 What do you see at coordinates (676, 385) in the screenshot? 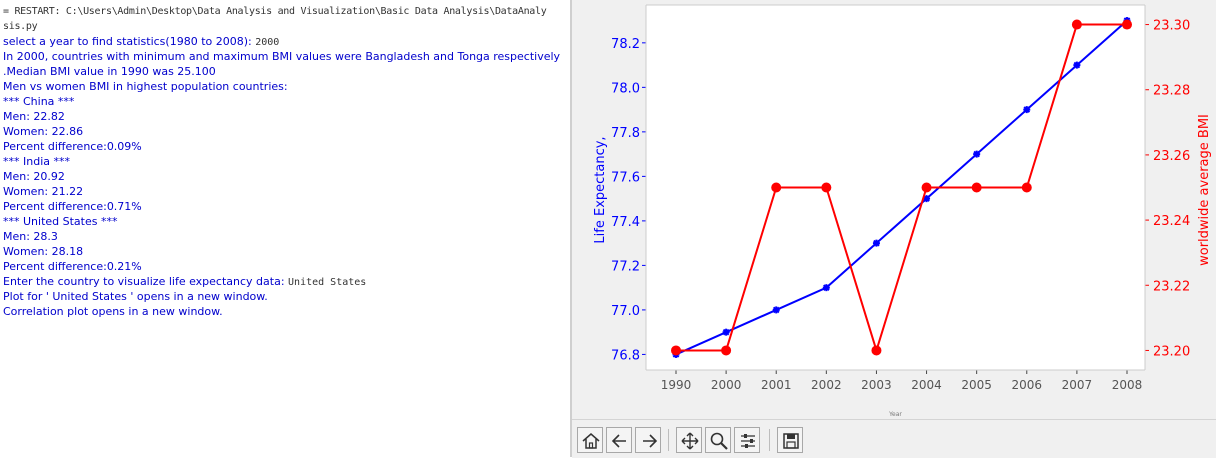
I see `x-tick-label: 1990` at bounding box center [676, 385].